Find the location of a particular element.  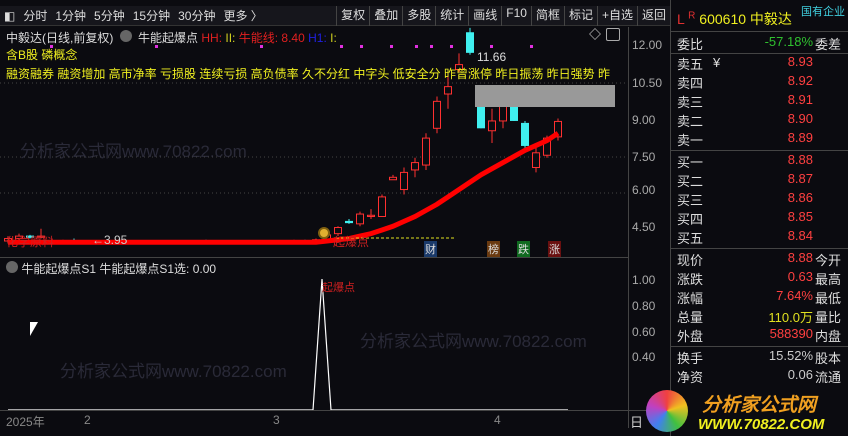

quote-row: 涨跌 0.63 最高 is located at coordinates (759, 278).